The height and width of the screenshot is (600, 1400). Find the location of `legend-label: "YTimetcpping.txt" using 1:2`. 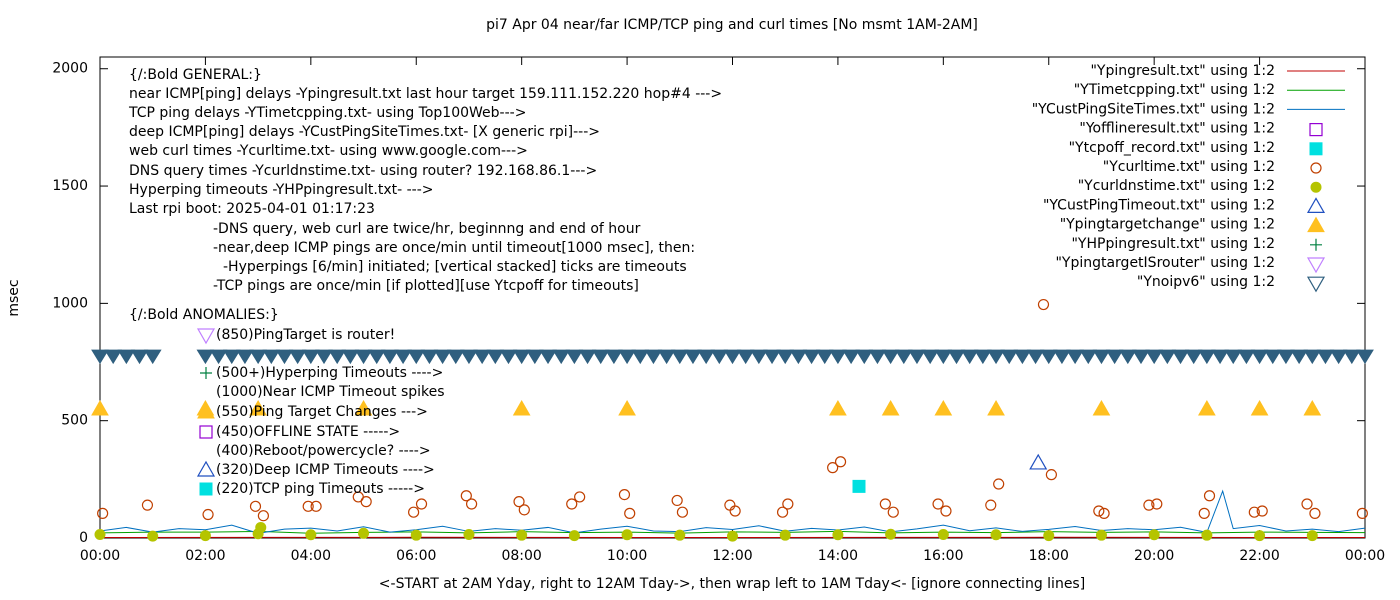

legend-label: "YTimetcpping.txt" using 1:2 is located at coordinates (1174, 90).